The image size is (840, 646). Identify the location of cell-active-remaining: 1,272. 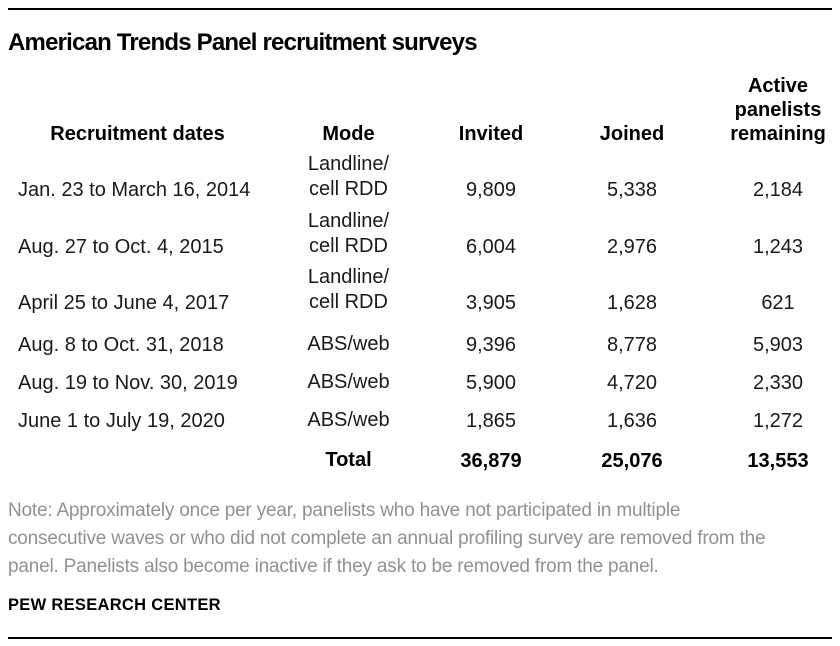
(778, 421).